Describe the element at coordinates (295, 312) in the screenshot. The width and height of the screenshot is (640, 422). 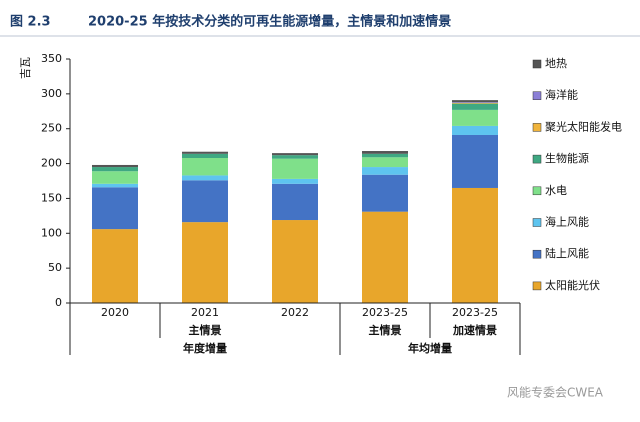
I see `x-tick-label: 2022` at that location.